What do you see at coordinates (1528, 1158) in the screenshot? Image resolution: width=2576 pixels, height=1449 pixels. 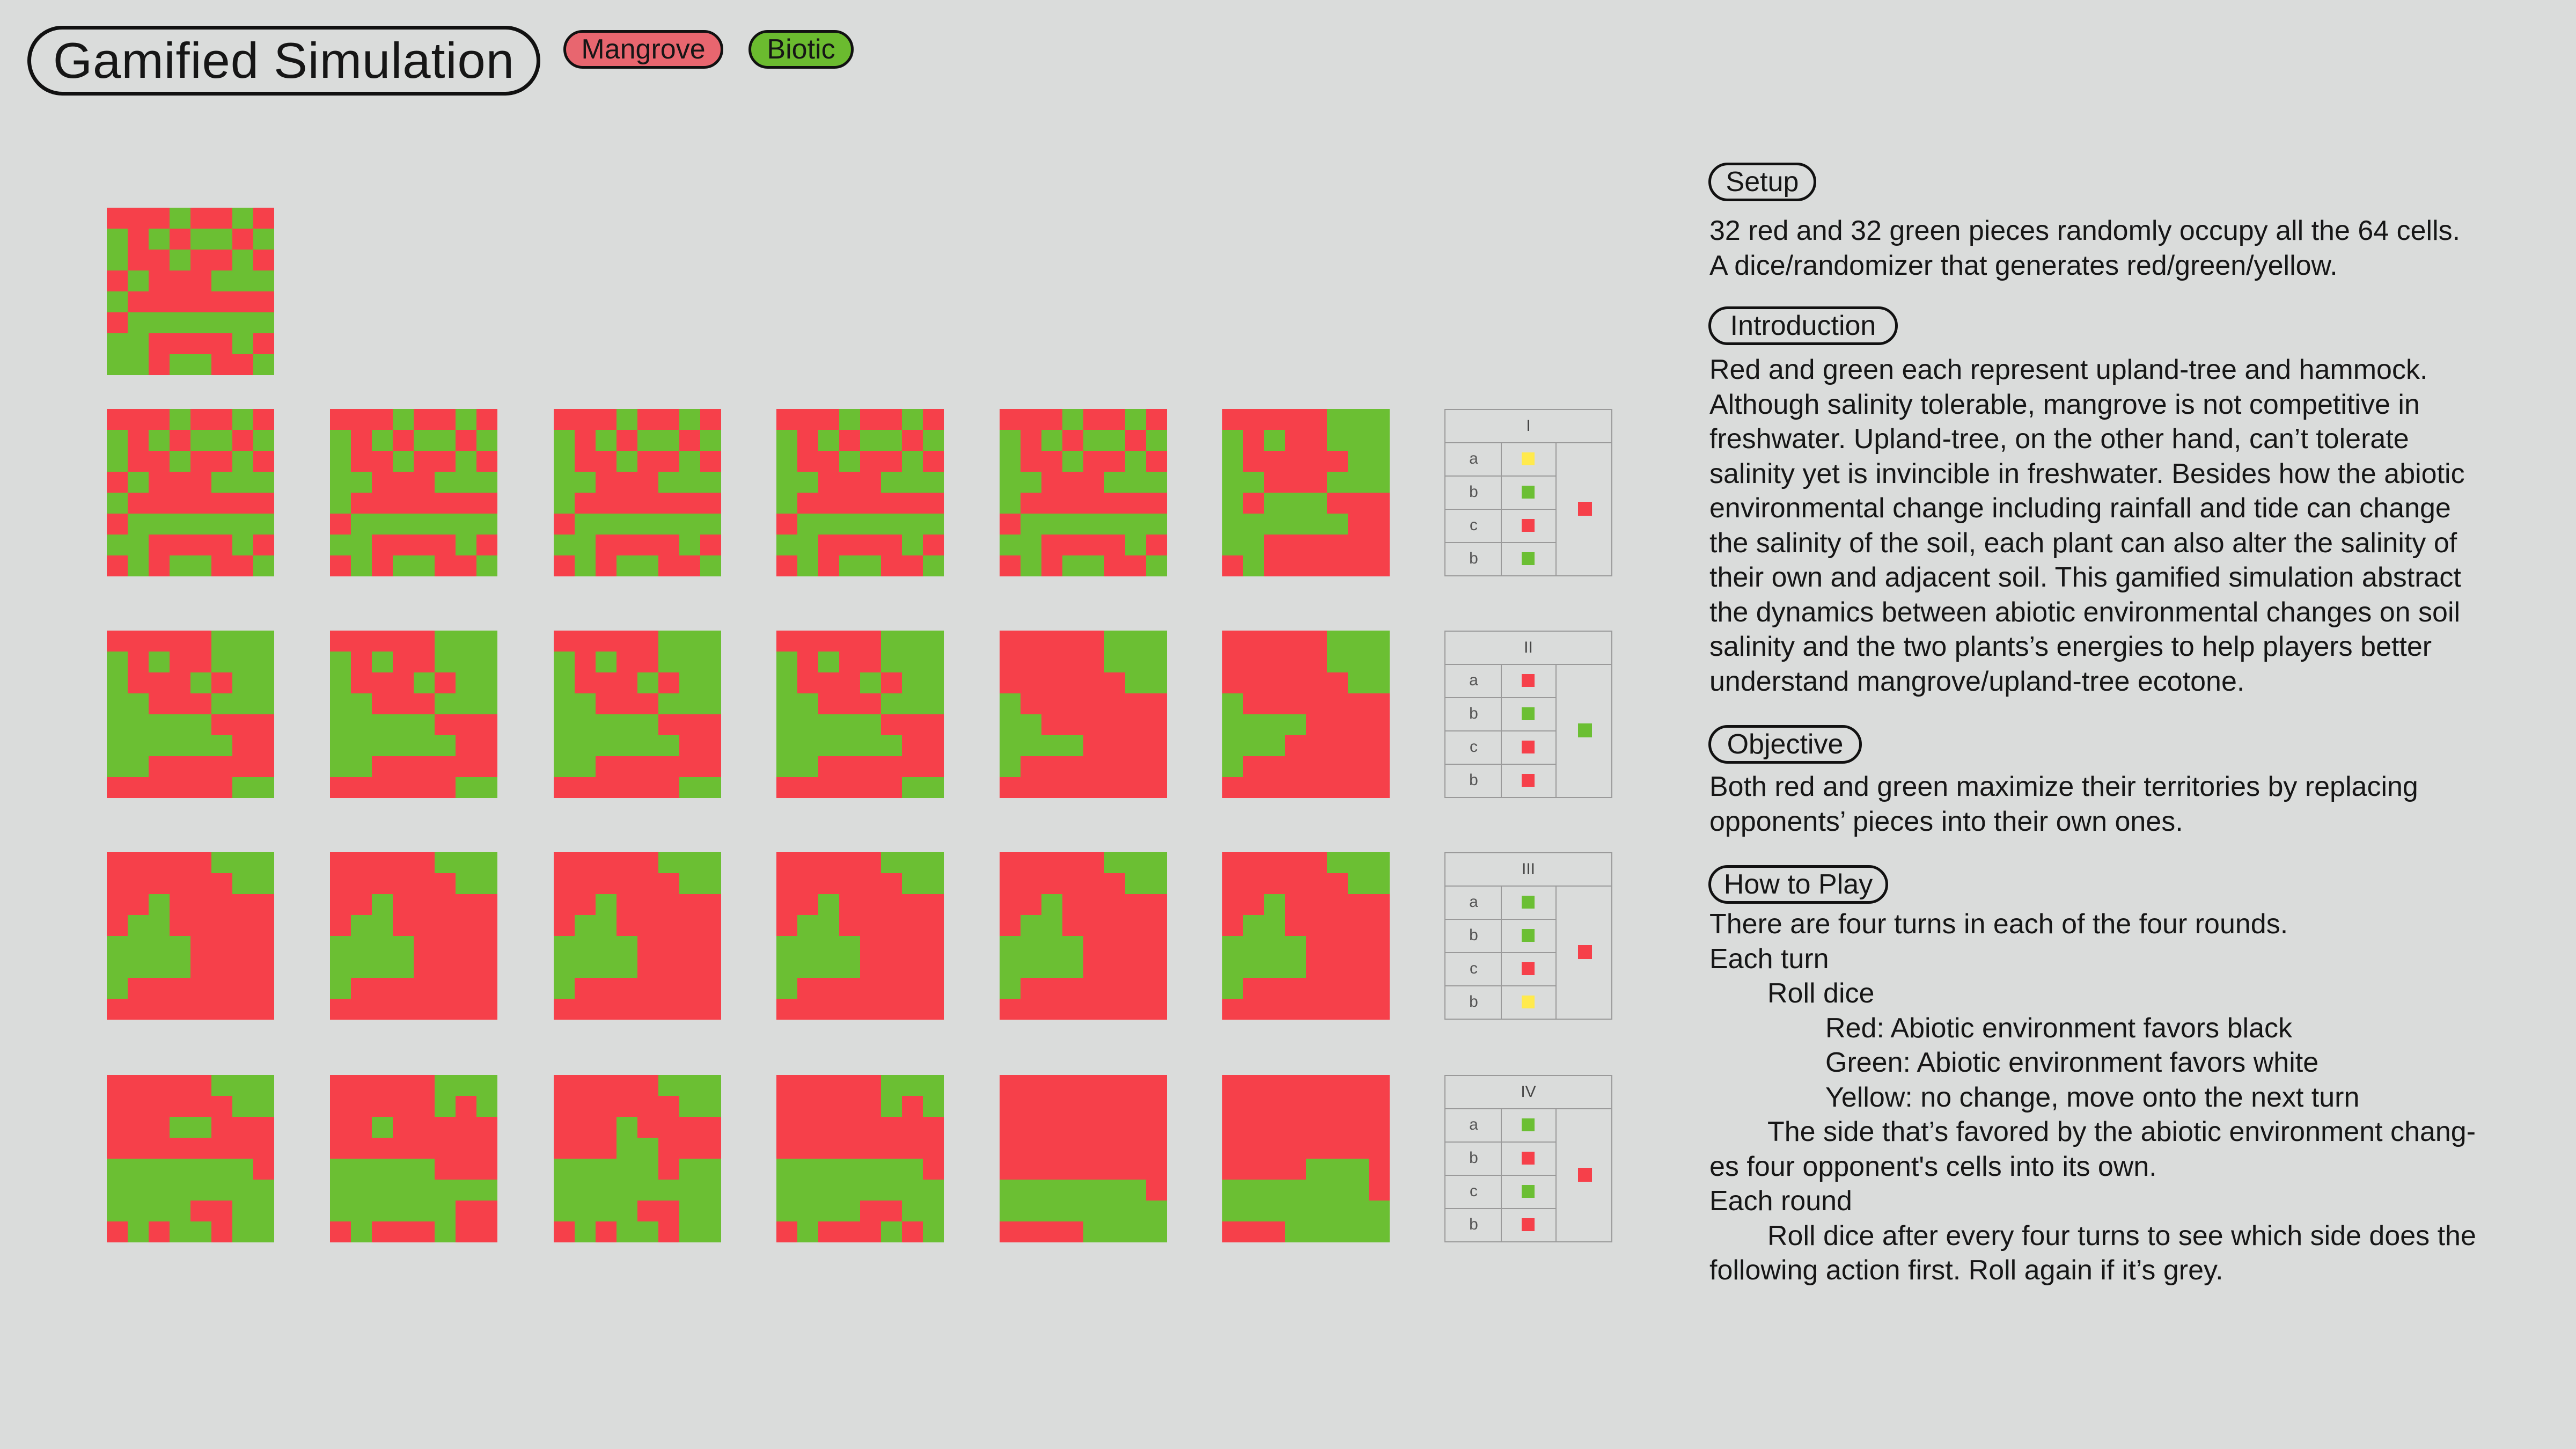 I see `dice-roll-table-4: IV a b c b` at bounding box center [1528, 1158].